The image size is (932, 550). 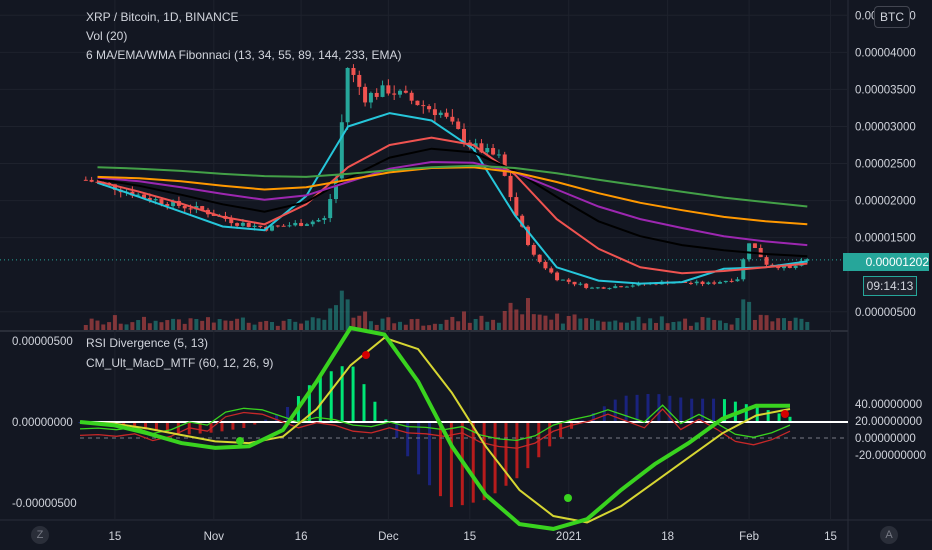 What do you see at coordinates (44, 504) in the screenshot?
I see `macd-tick-label: -0.00000500` at bounding box center [44, 504].